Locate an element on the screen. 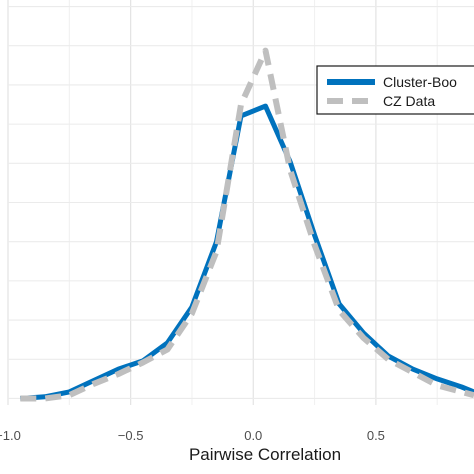 This screenshot has width=474, height=474. x-axis-ticks: −1.0 −0.5 0.0 0.5 is located at coordinates (192, 435).